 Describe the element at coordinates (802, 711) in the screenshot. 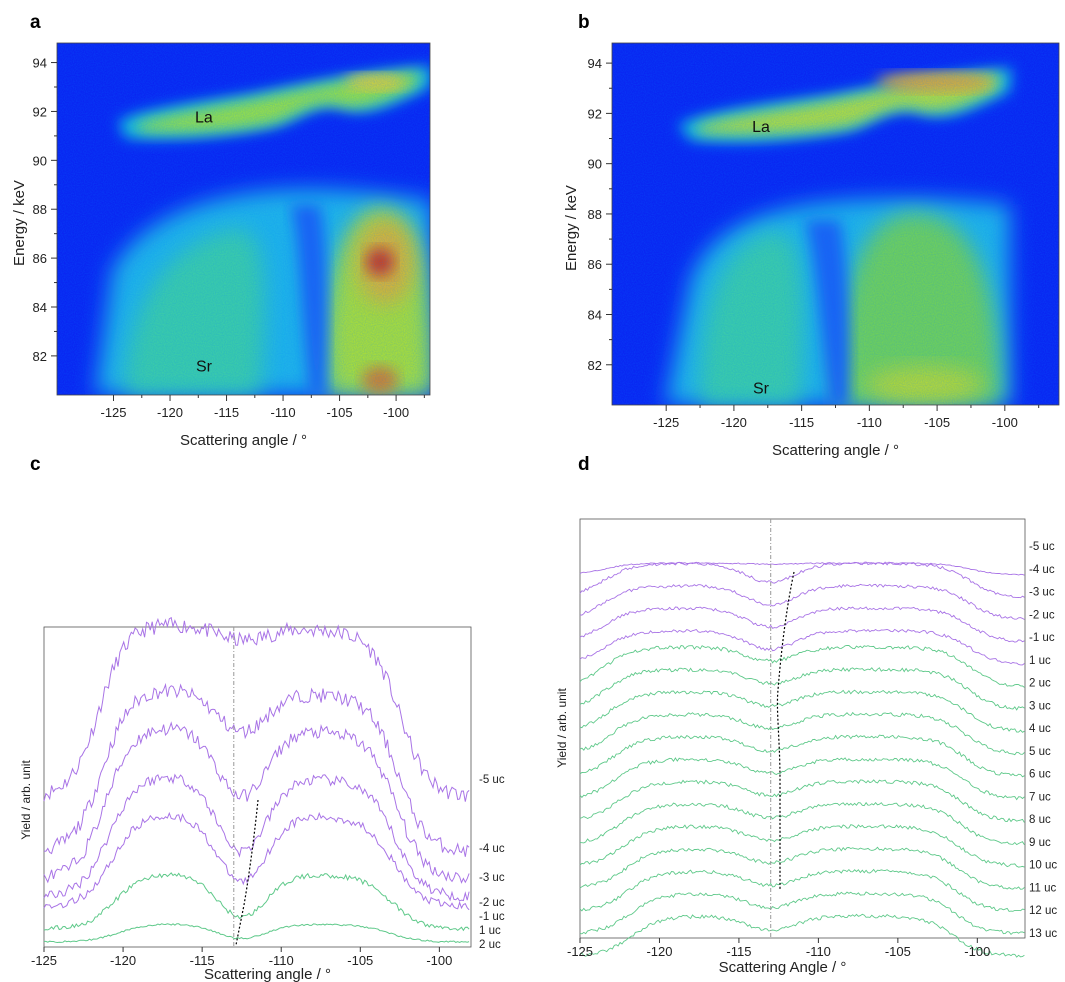

I see `trace-3-uc` at that location.